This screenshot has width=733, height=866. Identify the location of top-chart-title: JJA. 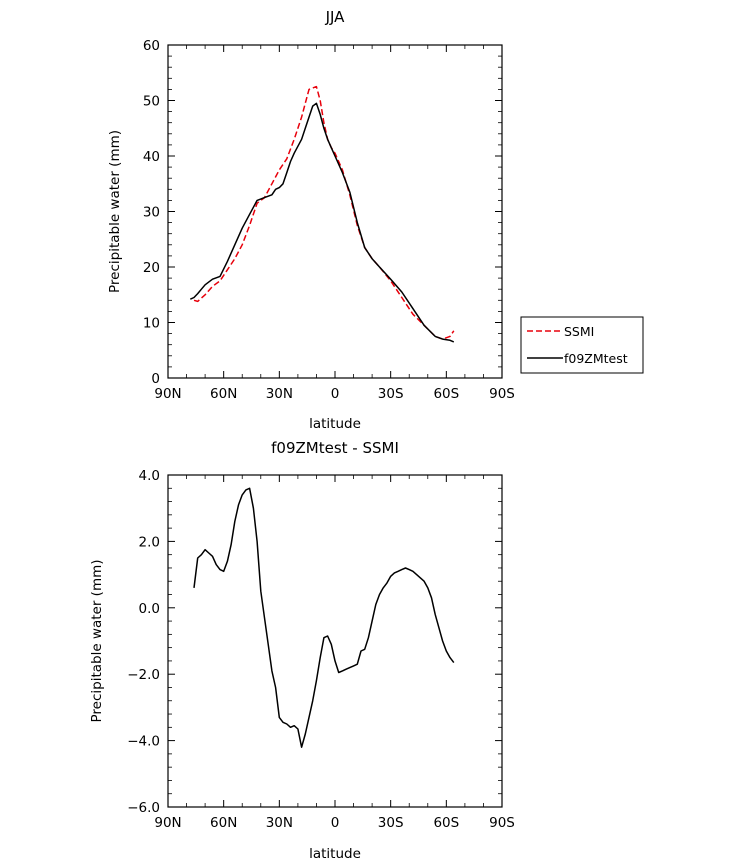
(335, 17).